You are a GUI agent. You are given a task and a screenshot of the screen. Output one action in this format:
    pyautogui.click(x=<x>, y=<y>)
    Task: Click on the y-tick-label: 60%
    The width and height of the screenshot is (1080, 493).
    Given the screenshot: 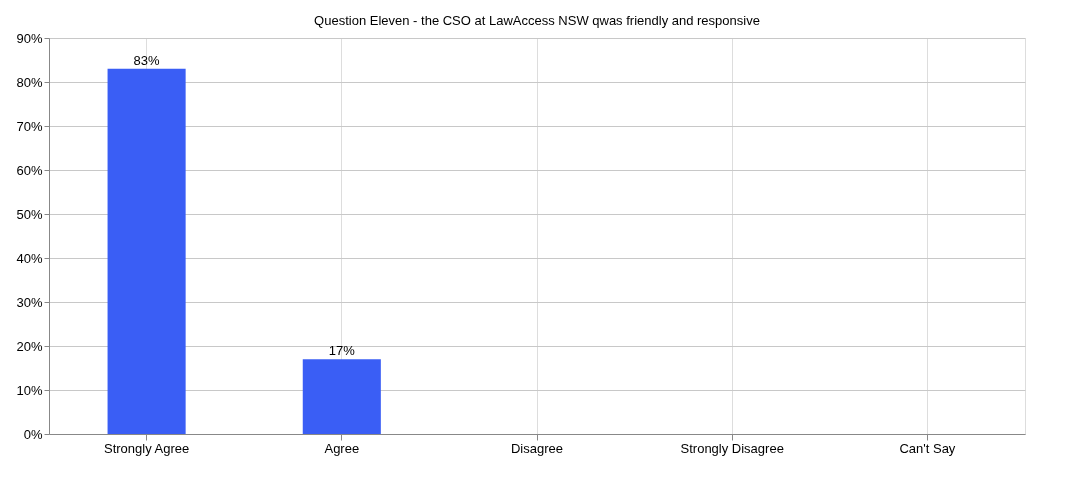 What is the action you would take?
    pyautogui.click(x=29, y=170)
    